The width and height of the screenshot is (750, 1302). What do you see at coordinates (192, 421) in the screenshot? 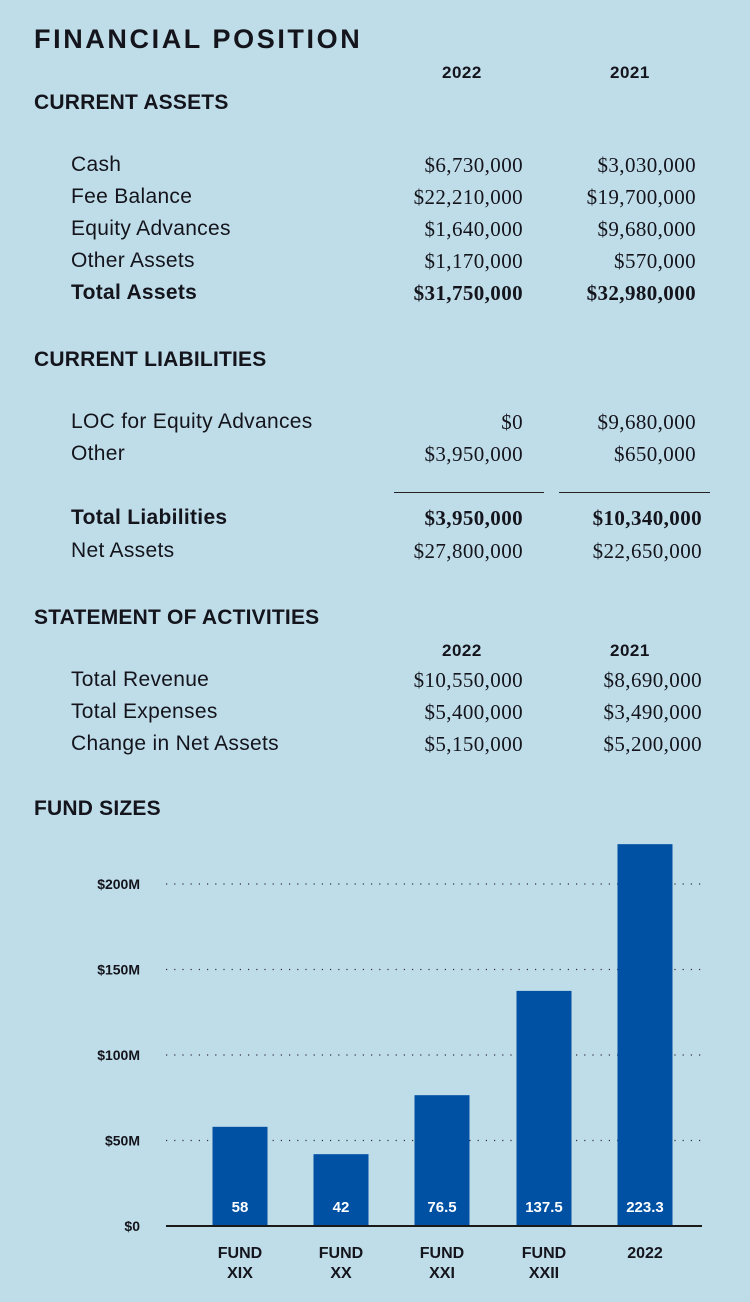
I see `row-label: LOC for Equity Advances` at bounding box center [192, 421].